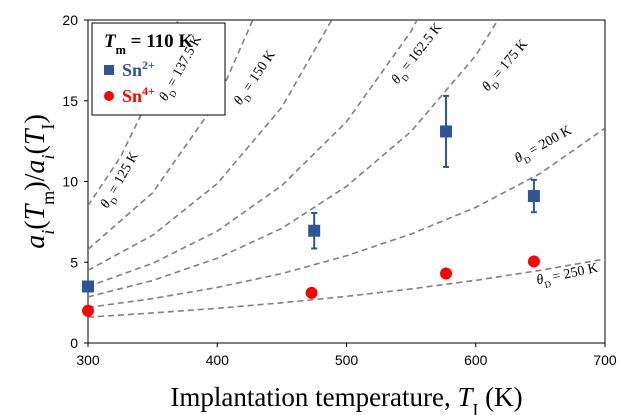  I want to click on curve-label: θD= 162.5 K, so click(418, 55).